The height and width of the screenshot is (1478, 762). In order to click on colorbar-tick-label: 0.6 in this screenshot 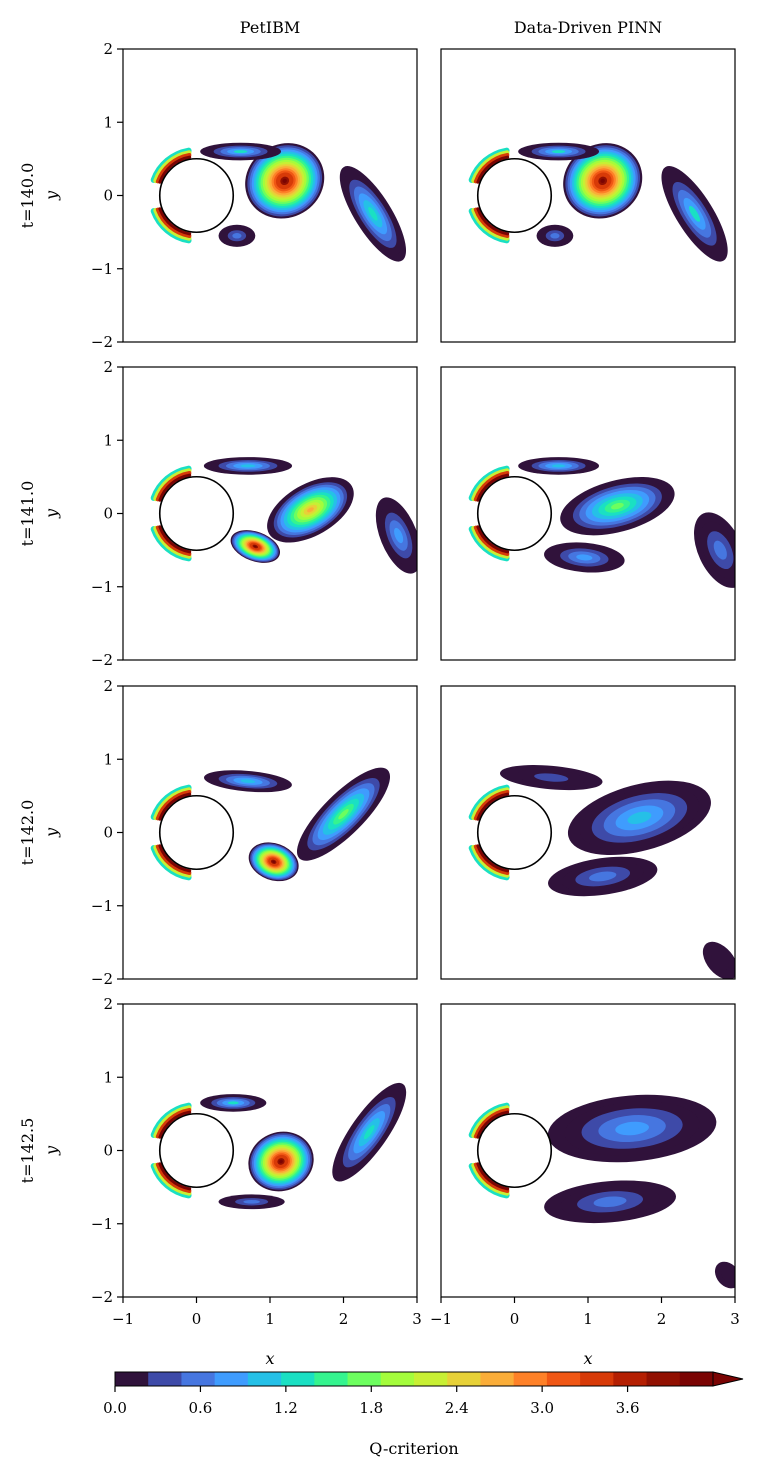, I will do `click(200, 1408)`.